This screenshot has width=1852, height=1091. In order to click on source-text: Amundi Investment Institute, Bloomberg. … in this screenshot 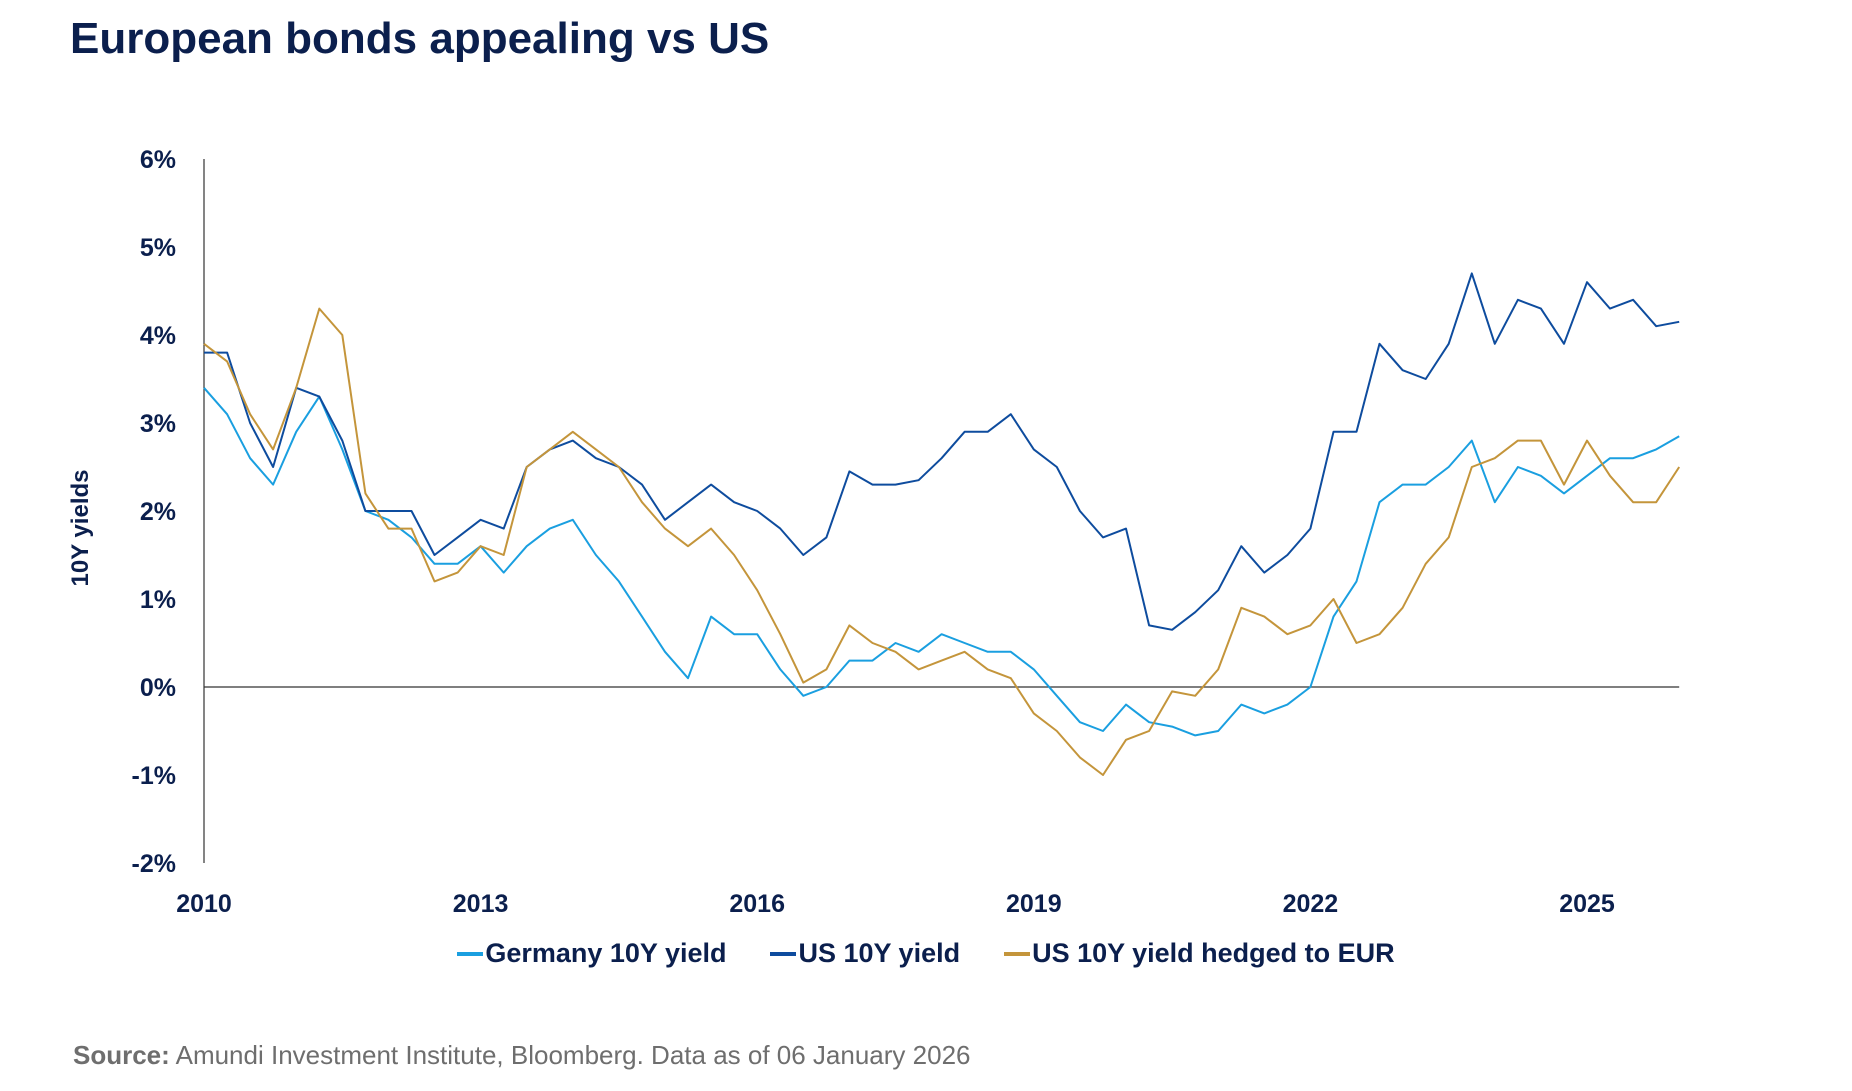, I will do `click(570, 1055)`.